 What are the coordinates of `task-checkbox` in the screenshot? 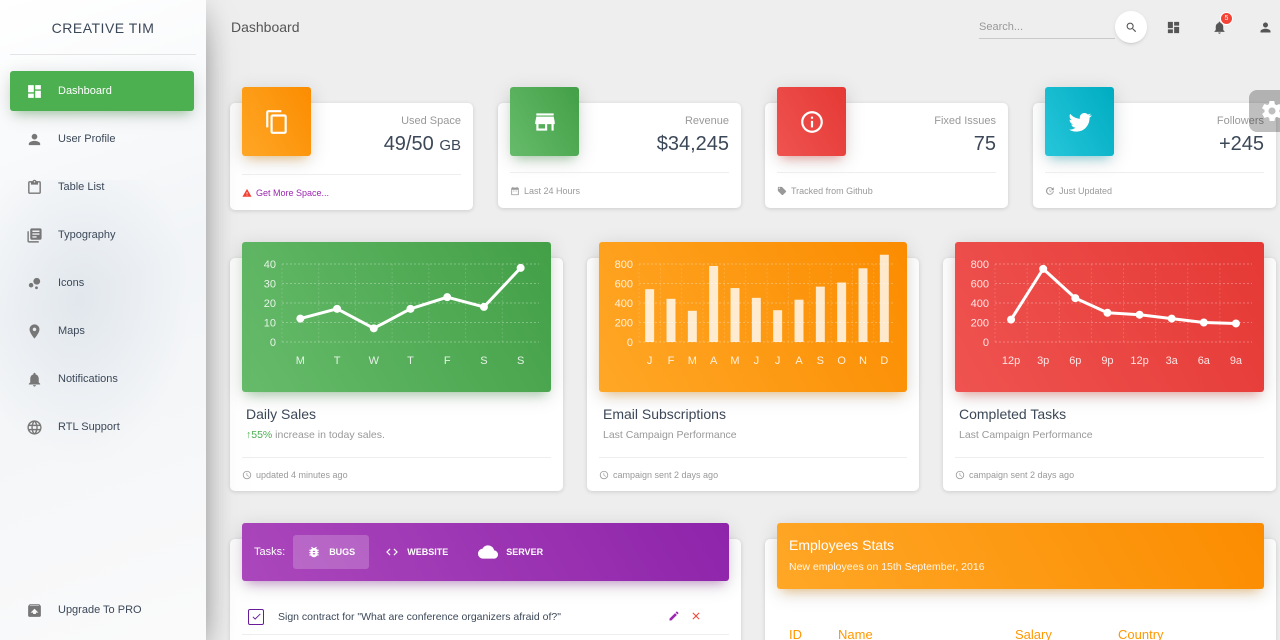 It's located at (256, 616).